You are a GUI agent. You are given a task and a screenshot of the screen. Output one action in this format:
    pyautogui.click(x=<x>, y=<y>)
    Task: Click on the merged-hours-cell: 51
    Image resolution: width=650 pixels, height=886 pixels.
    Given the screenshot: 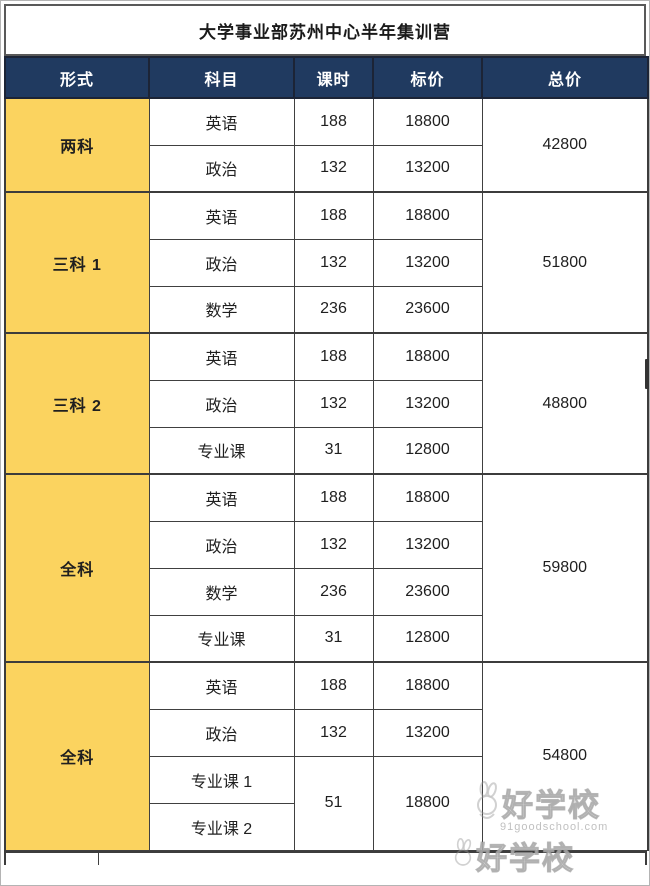 What is the action you would take?
    pyautogui.click(x=333, y=803)
    